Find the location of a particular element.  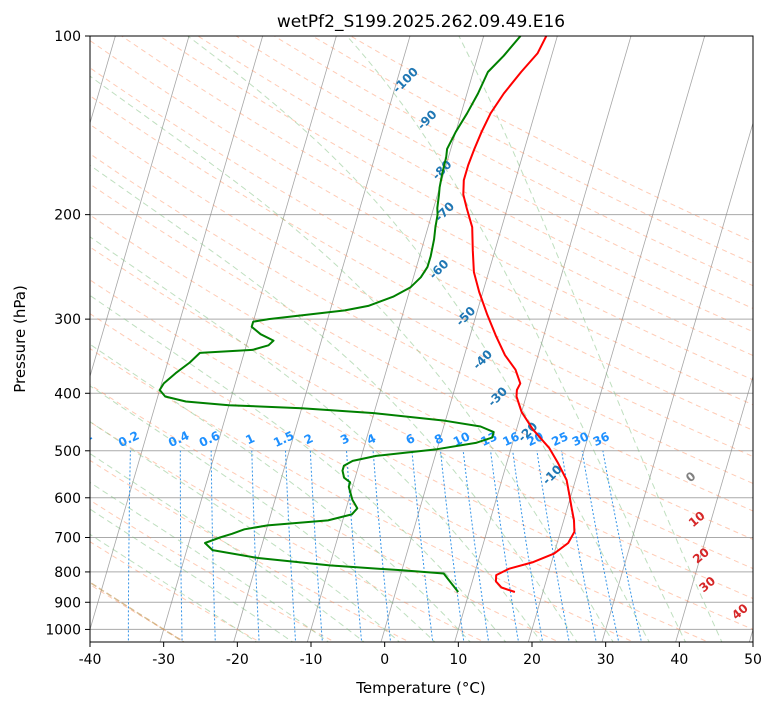

x-tick-label: -10 is located at coordinates (311, 660).